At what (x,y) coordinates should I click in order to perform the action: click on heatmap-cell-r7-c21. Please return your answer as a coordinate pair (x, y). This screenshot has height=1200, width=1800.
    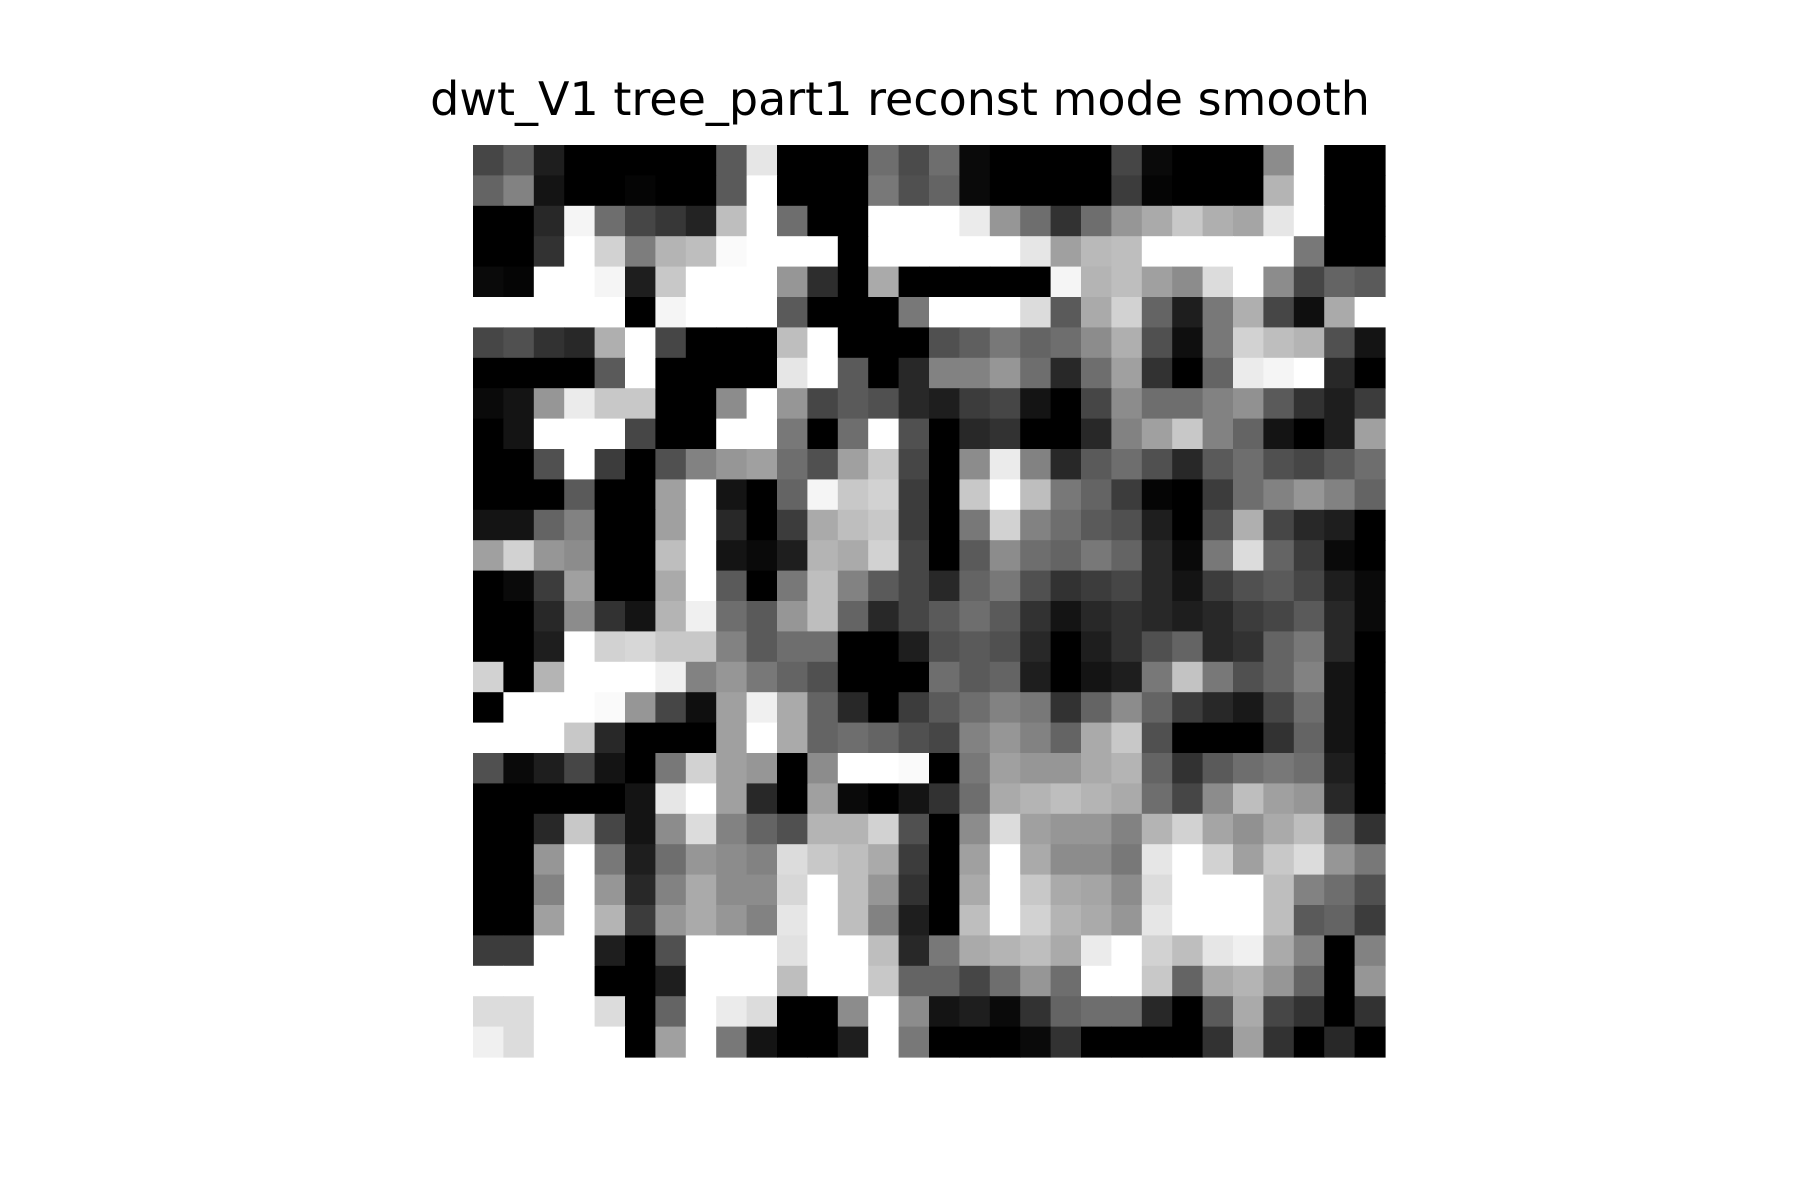
    Looking at the image, I should click on (1127, 373).